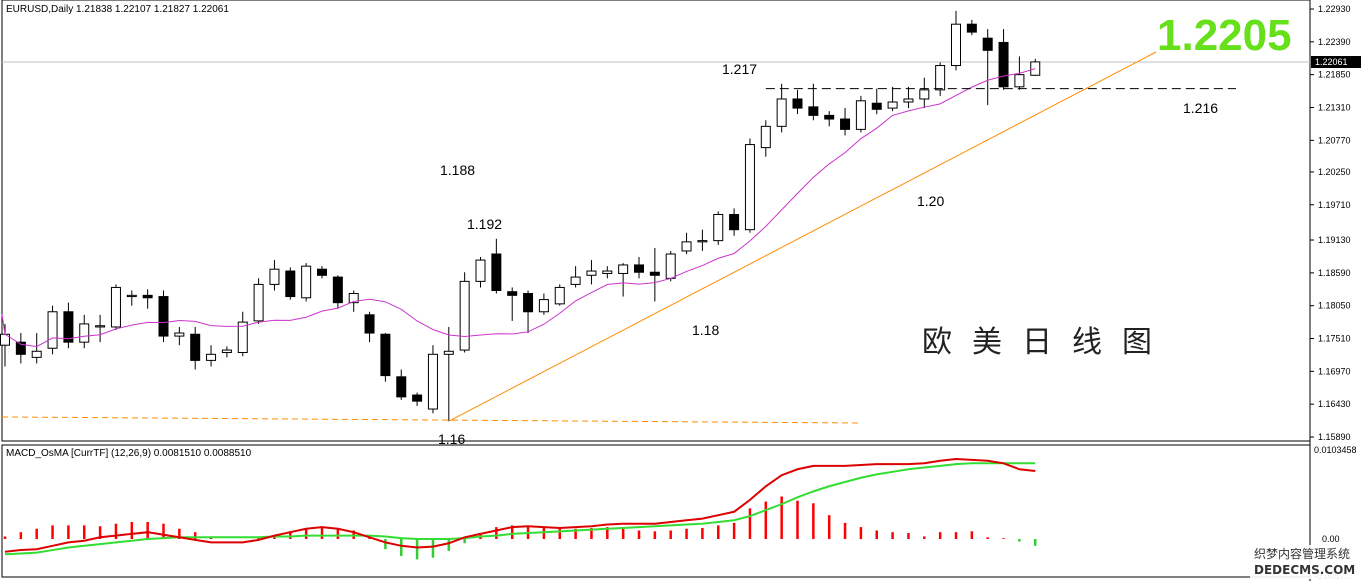  What do you see at coordinates (1334, 75) in the screenshot?
I see `price-tick-label: 1.21850` at bounding box center [1334, 75].